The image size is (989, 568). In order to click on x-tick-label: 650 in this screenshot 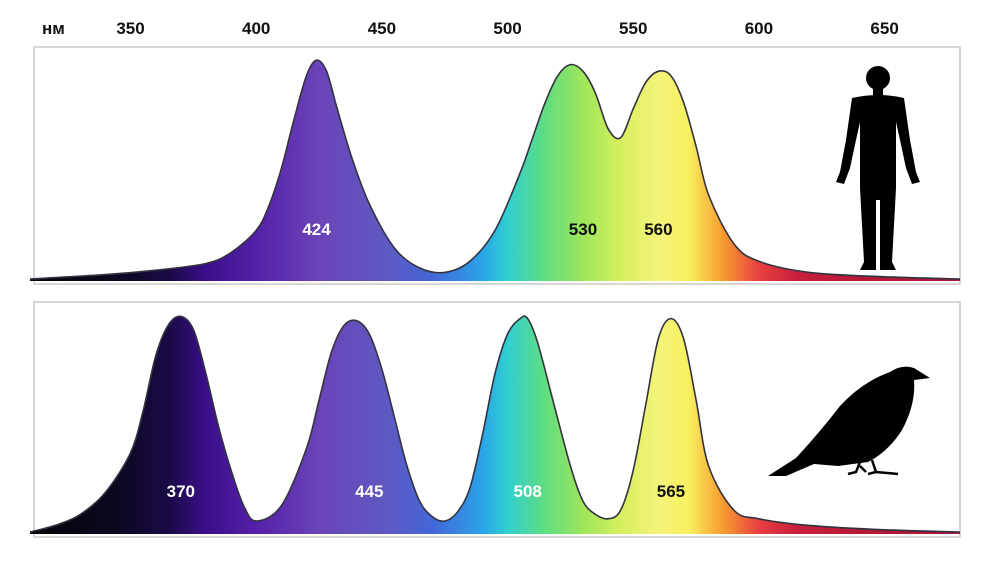, I will do `click(884, 28)`.